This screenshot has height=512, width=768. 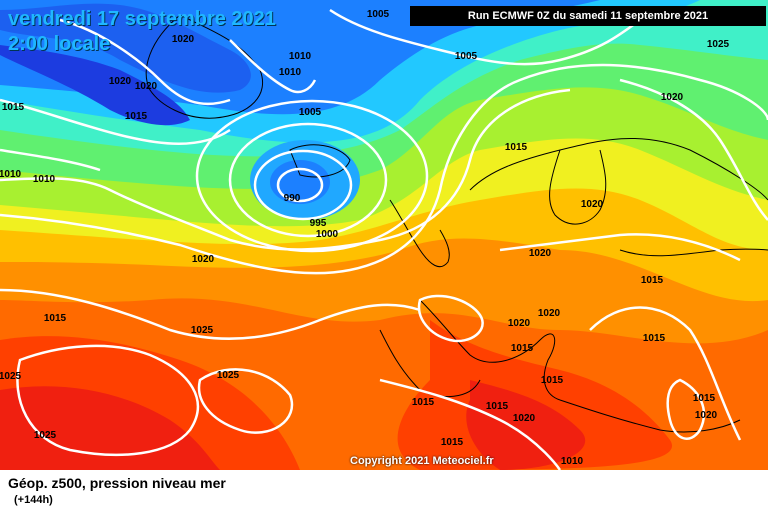 I want to click on model-run-label: Run ECMWF 0Z du samedi 11 septembre 2021, so click(x=588, y=16).